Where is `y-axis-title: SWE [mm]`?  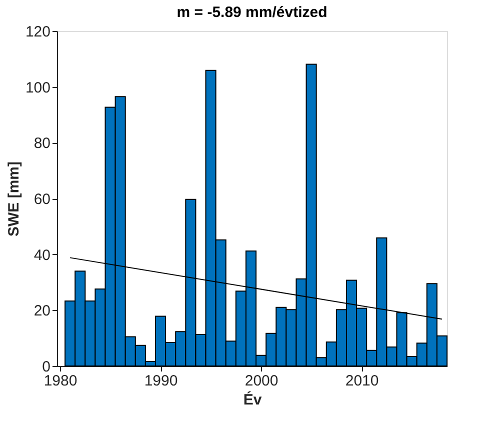
y-axis-title: SWE [mm] is located at coordinates (13, 198).